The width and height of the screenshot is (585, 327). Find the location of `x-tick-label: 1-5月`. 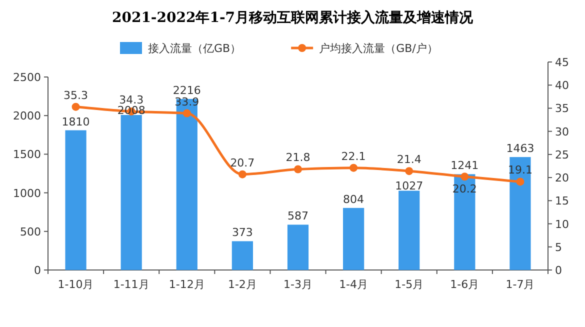

x-tick-label: 1-5月 is located at coordinates (409, 284).